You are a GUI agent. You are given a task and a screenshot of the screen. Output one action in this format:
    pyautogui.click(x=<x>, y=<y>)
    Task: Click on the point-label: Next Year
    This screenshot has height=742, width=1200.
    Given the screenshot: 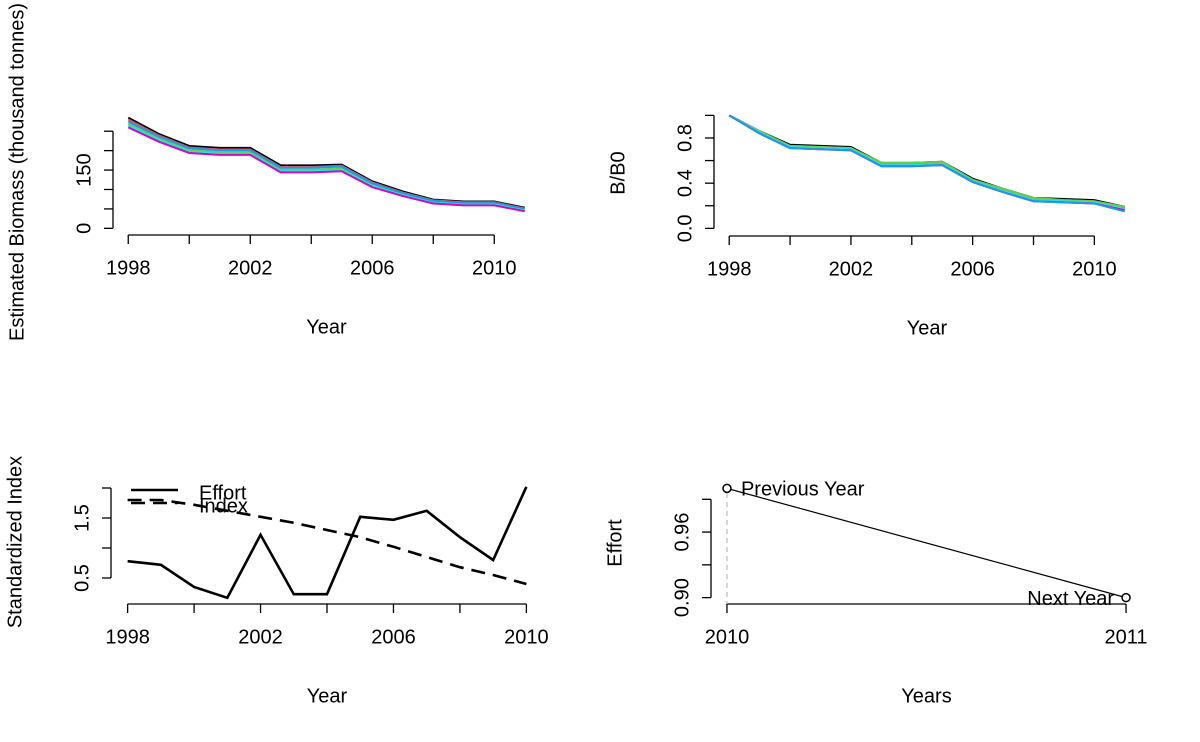 What is the action you would take?
    pyautogui.click(x=1070, y=599)
    